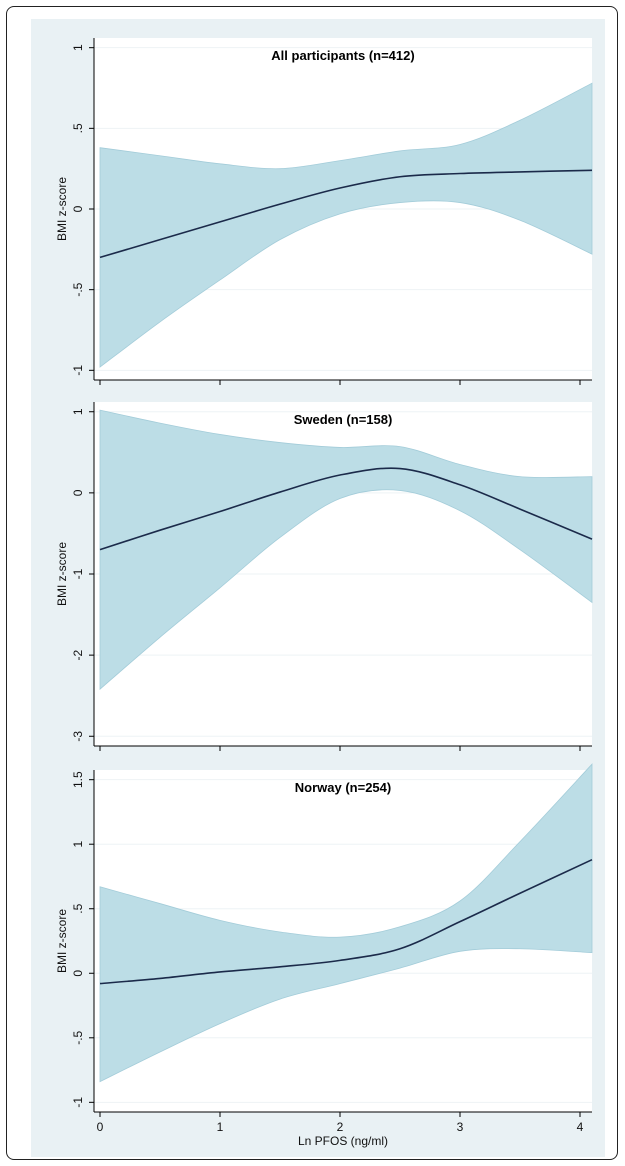 The image size is (625, 1166). What do you see at coordinates (343, 419) in the screenshot?
I see `panel-title: Sweden (n=158)` at bounding box center [343, 419].